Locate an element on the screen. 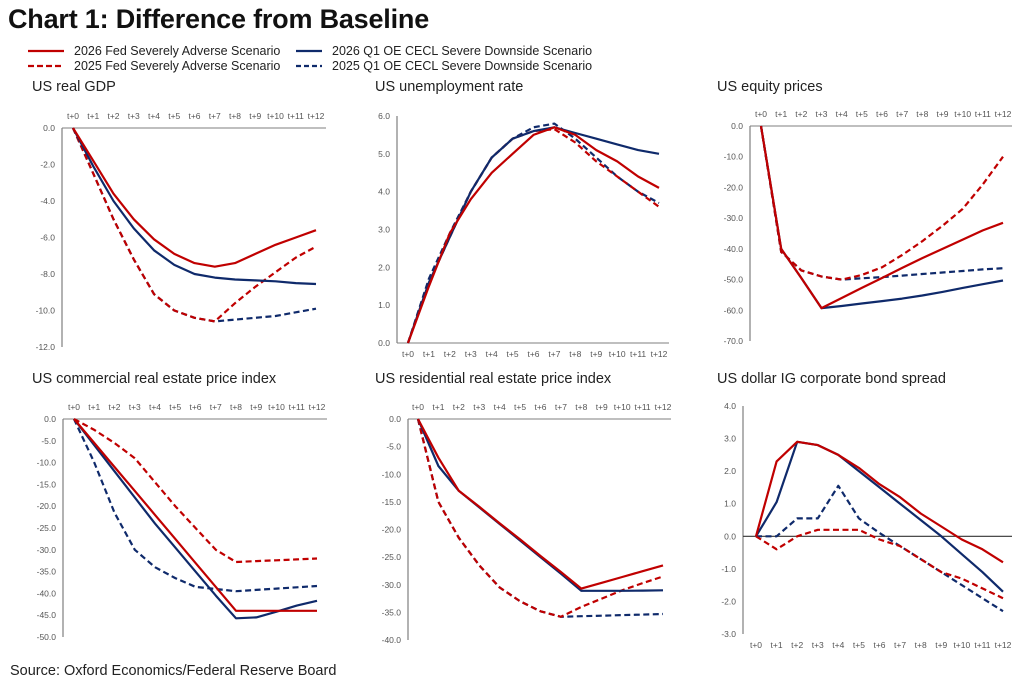  y-tick-label: -45.0 is located at coordinates (47, 615).